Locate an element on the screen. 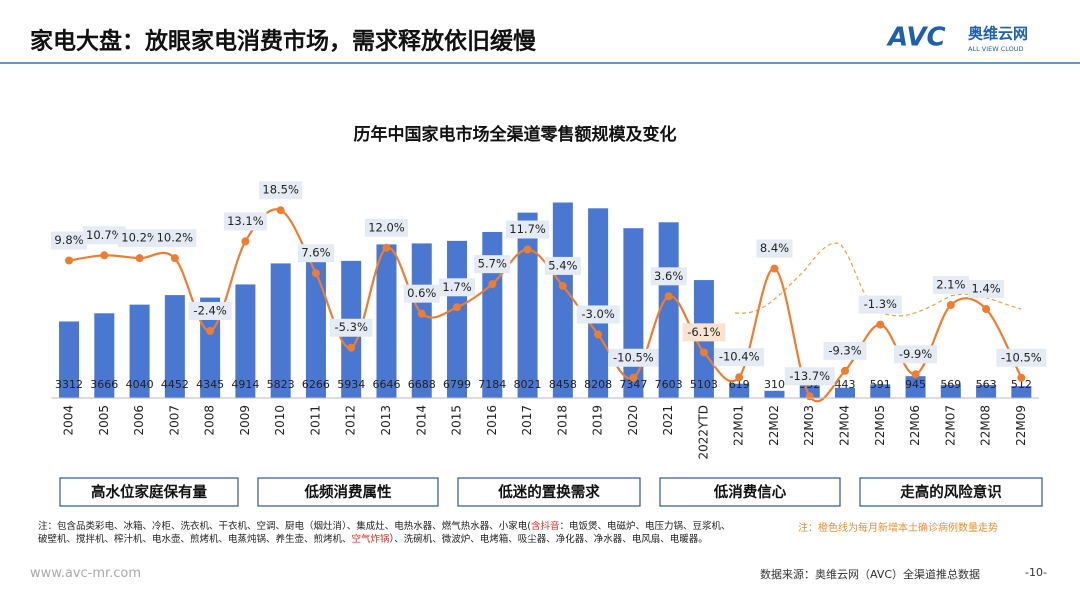  growth-label: 8.4% is located at coordinates (774, 248).